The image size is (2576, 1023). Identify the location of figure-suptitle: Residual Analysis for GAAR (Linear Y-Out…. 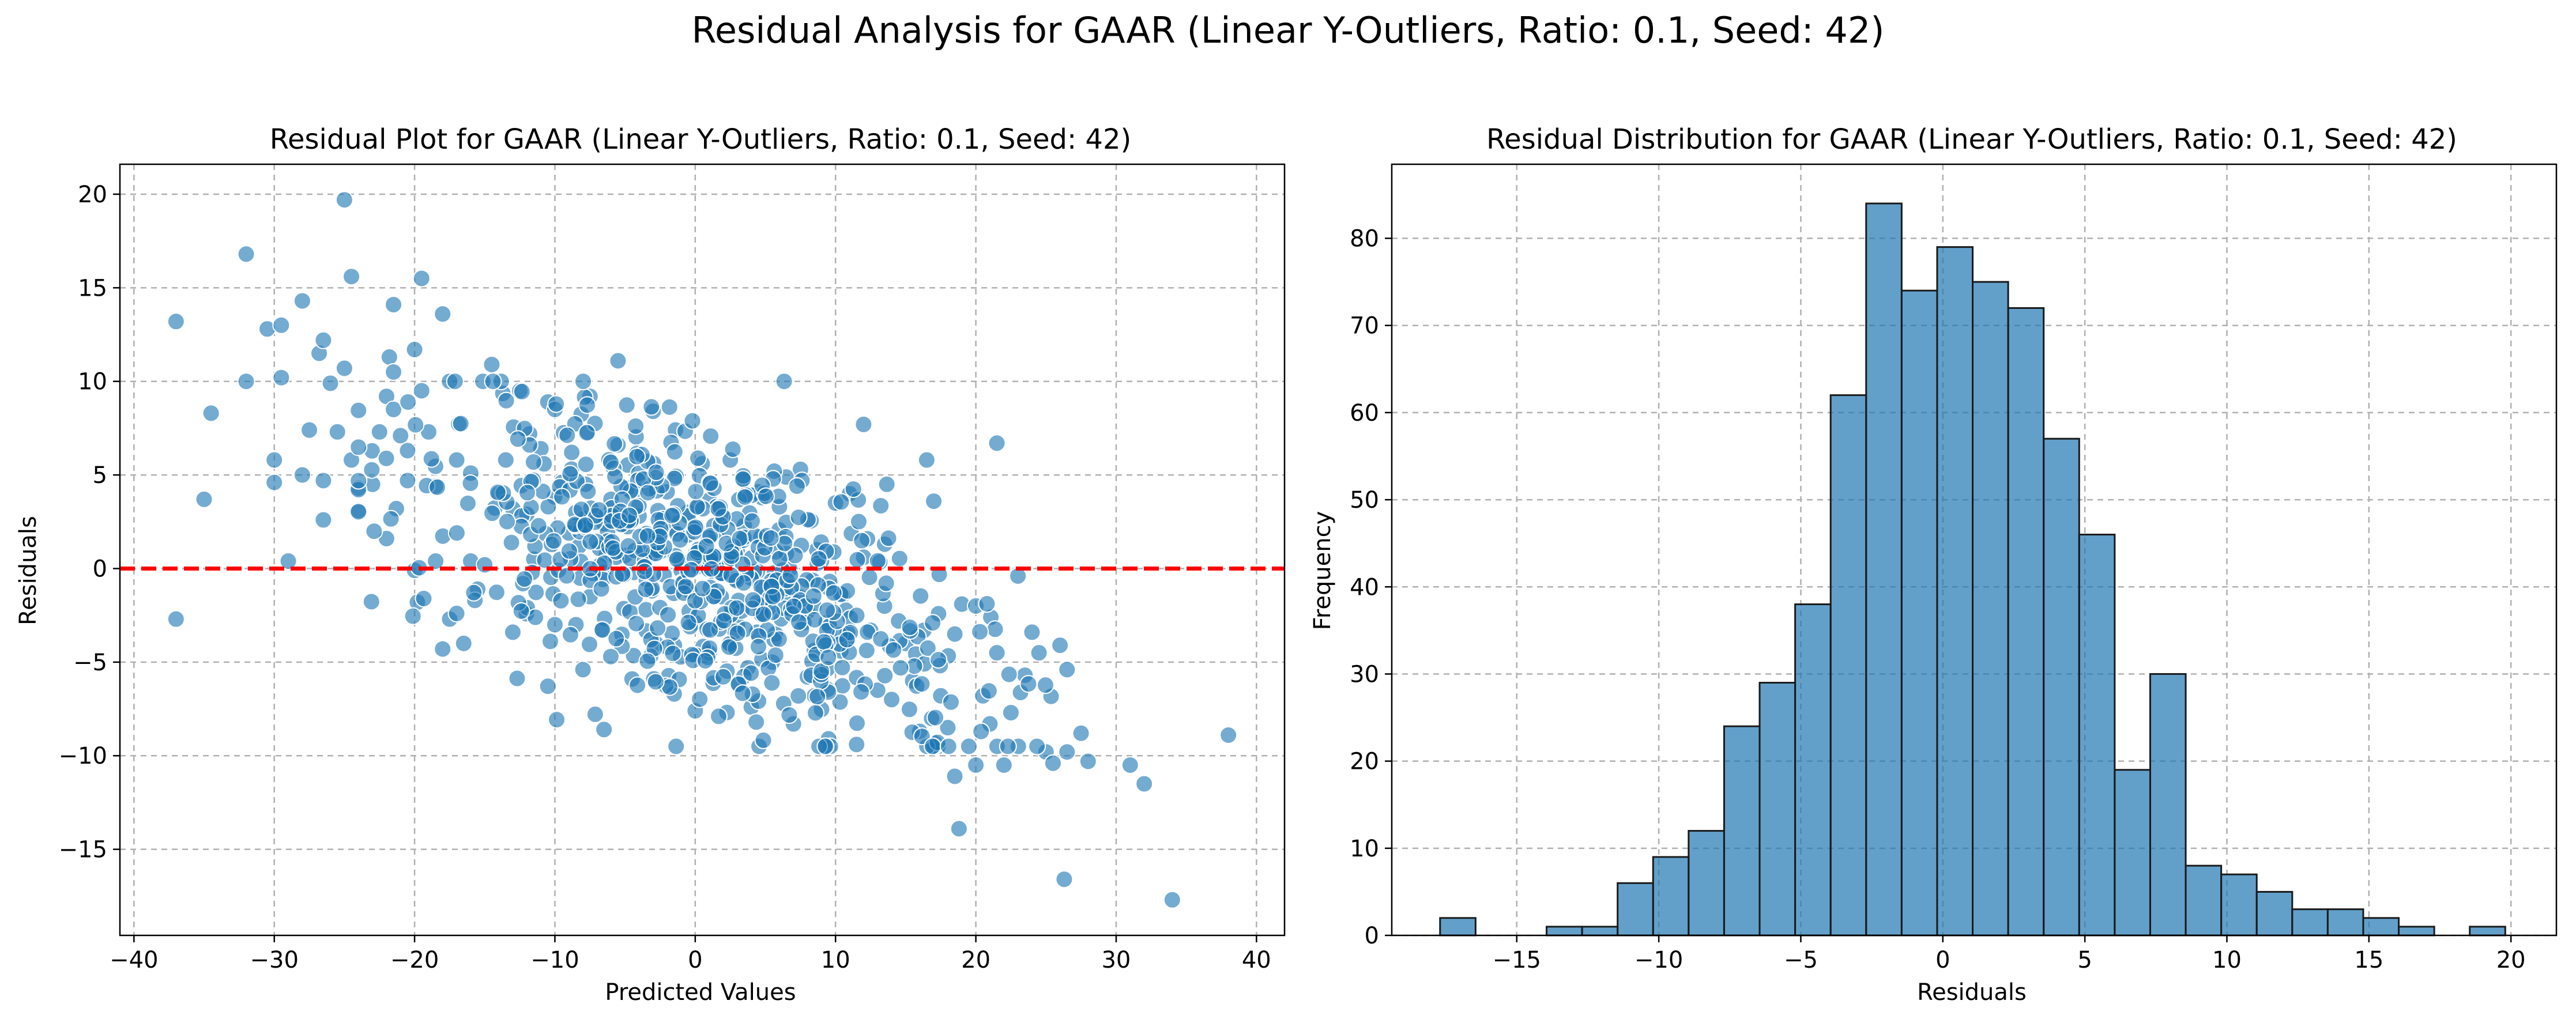
(1288, 30).